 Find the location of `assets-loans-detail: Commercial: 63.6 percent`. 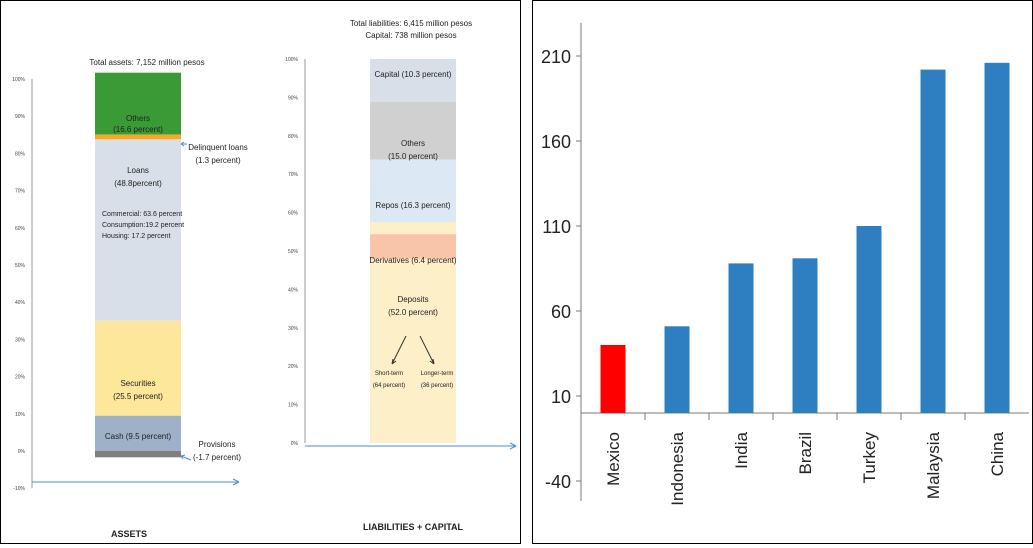

assets-loans-detail: Commercial: 63.6 percent is located at coordinates (142, 214).